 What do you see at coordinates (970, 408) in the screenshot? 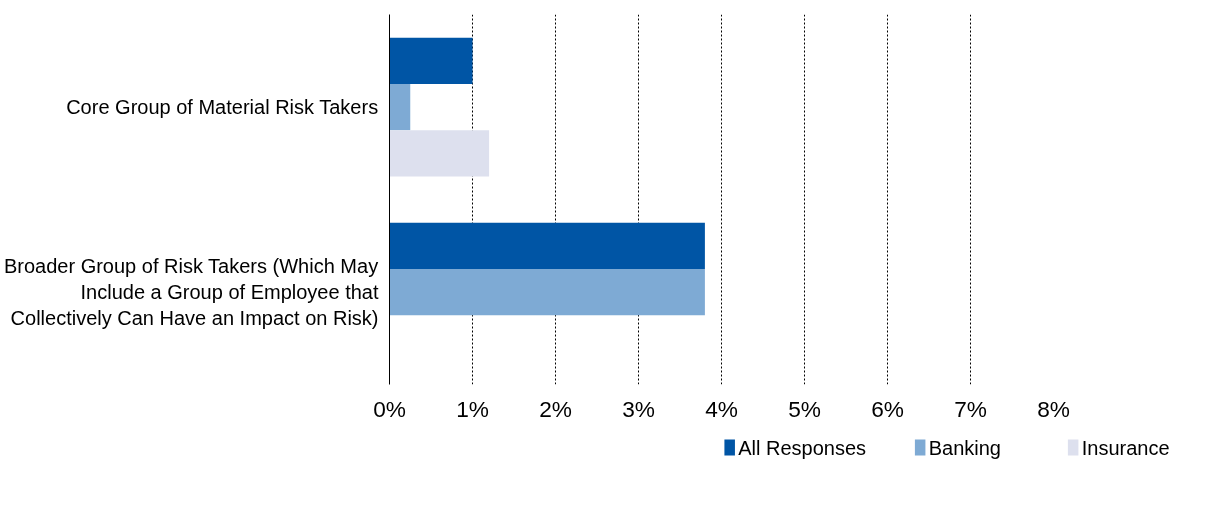
I see `x-tick-label: 7%` at bounding box center [970, 408].